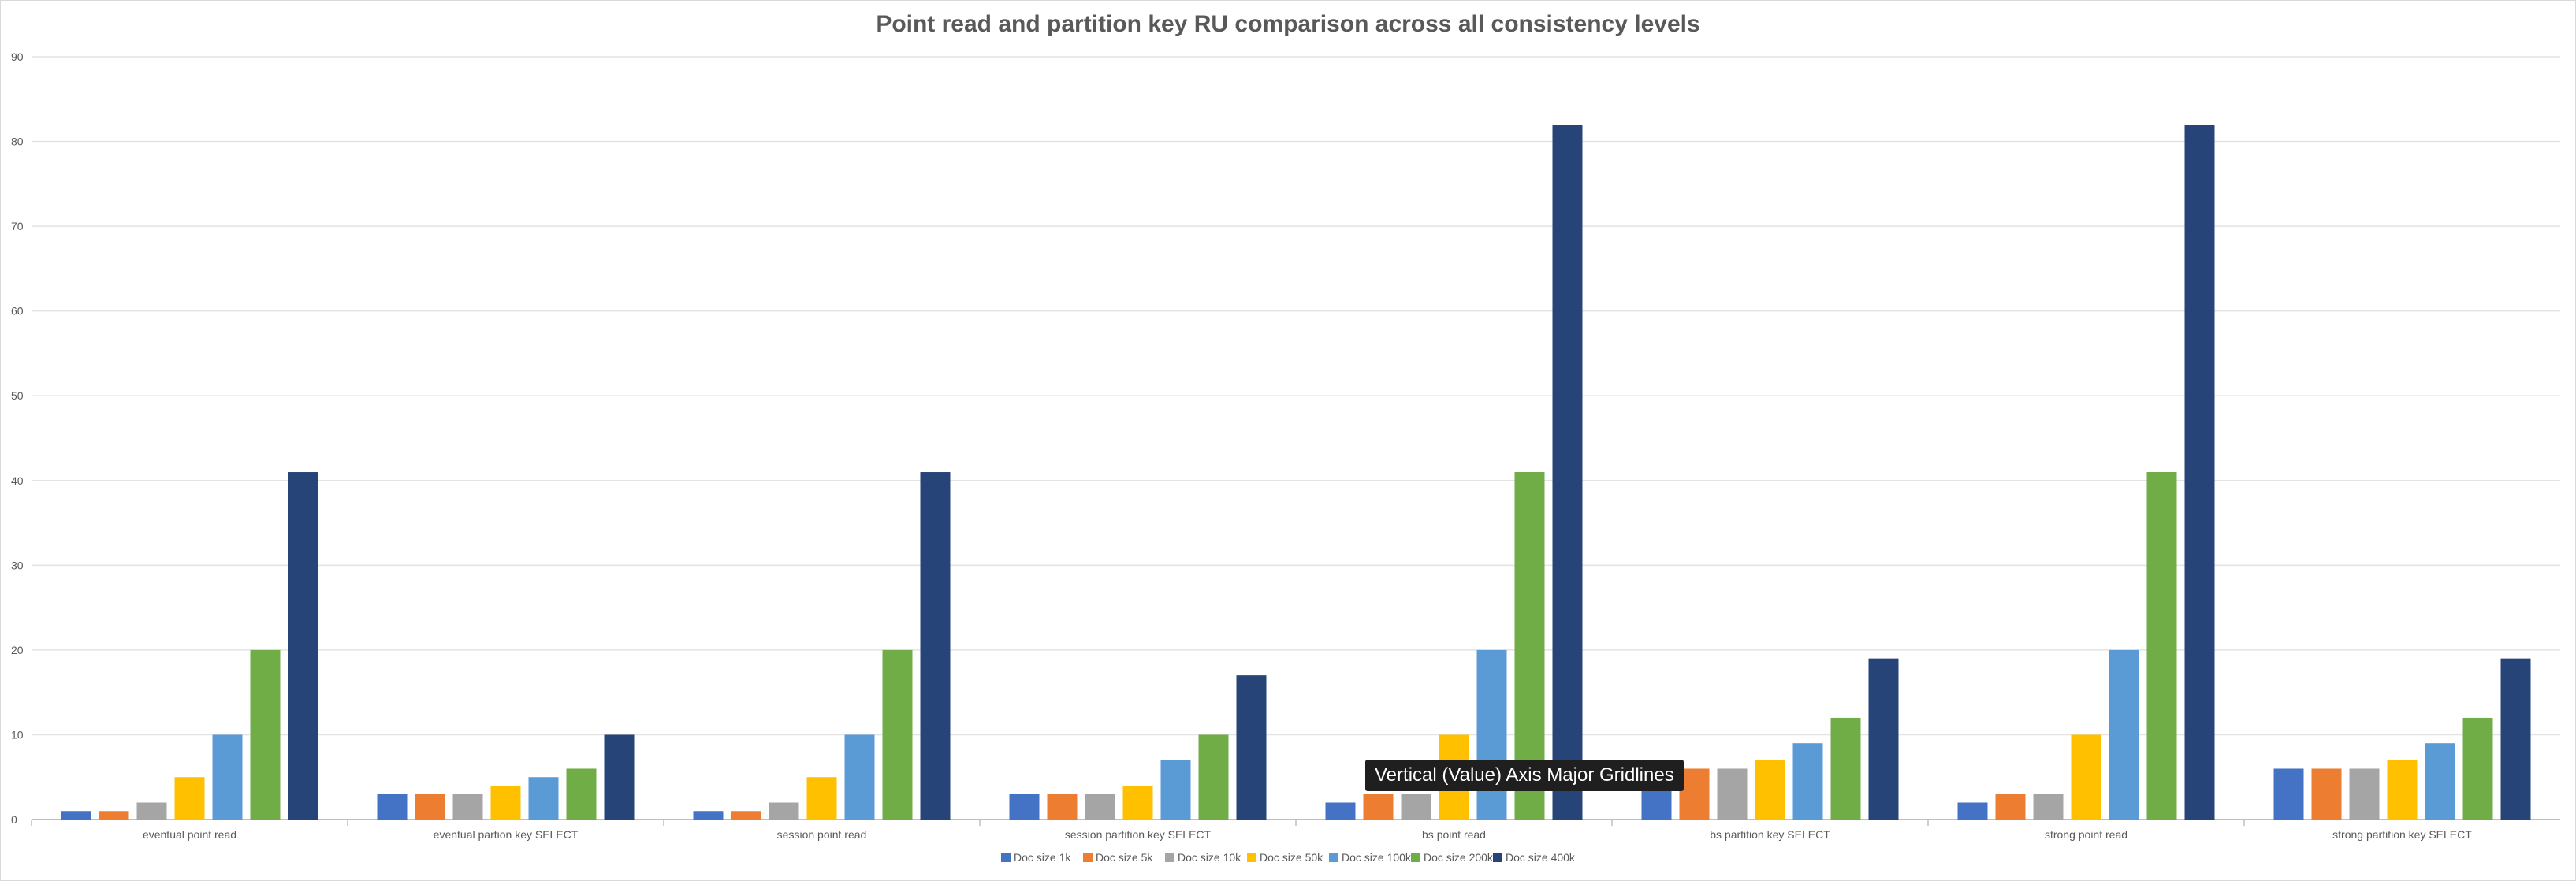  What do you see at coordinates (2086, 834) in the screenshot?
I see `x-category-label: strong point read` at bounding box center [2086, 834].